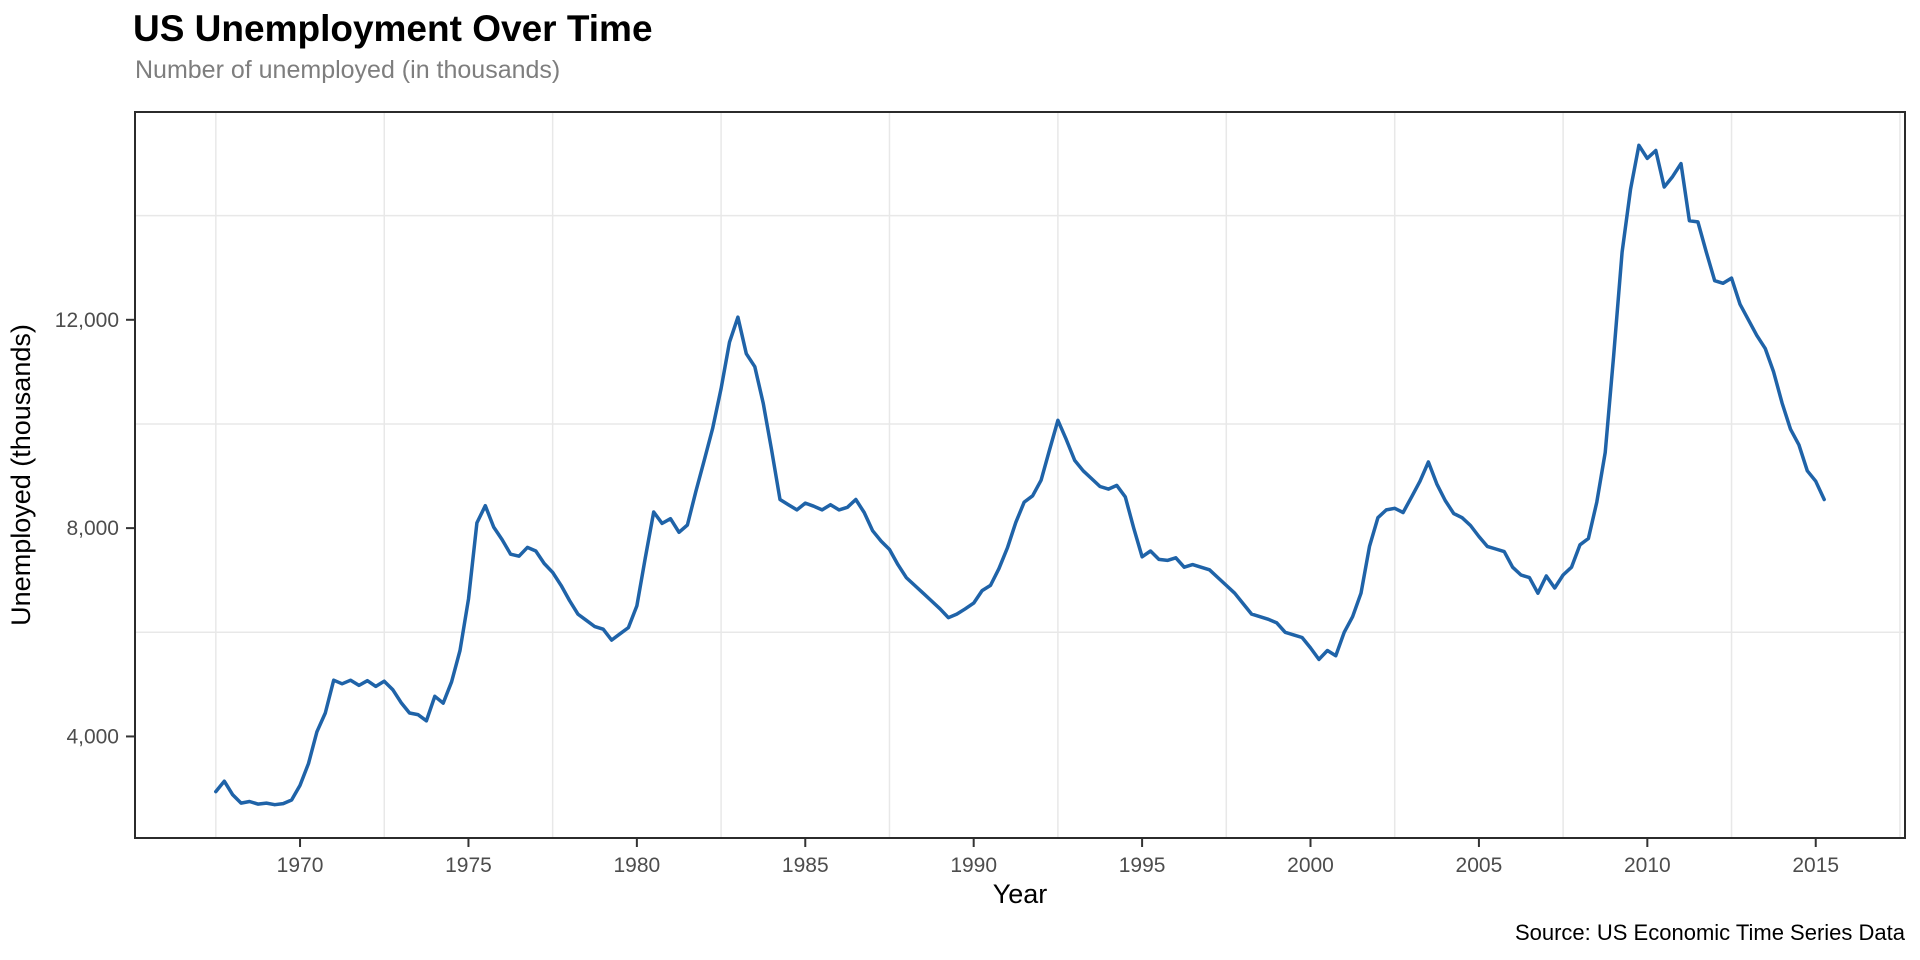 The image size is (1920, 960). I want to click on x-tick-label: 1970, so click(300, 865).